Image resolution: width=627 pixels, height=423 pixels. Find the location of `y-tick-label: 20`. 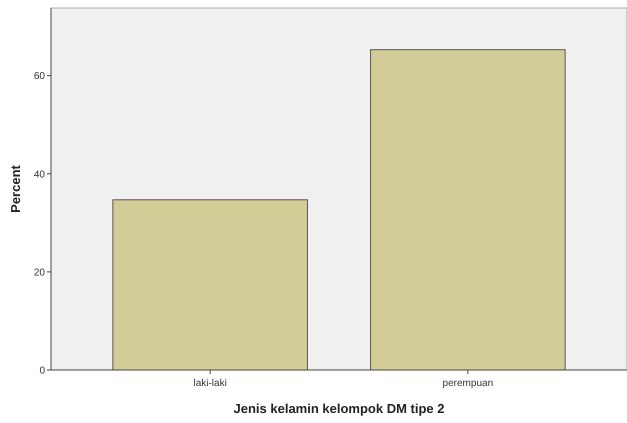

y-tick-label: 20 is located at coordinates (40, 272).